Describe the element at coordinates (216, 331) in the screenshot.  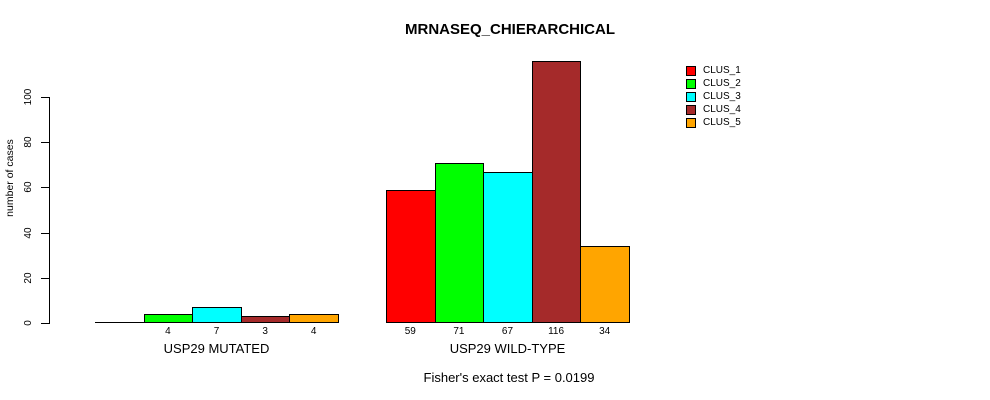
I see `bar-value-label: 7` at that location.